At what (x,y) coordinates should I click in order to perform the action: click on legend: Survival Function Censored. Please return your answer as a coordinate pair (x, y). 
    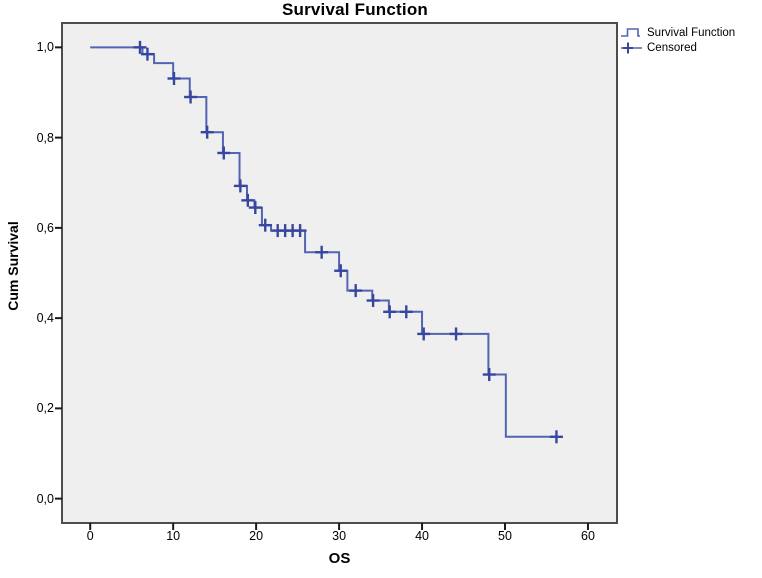
    Looking at the image, I should click on (691, 40).